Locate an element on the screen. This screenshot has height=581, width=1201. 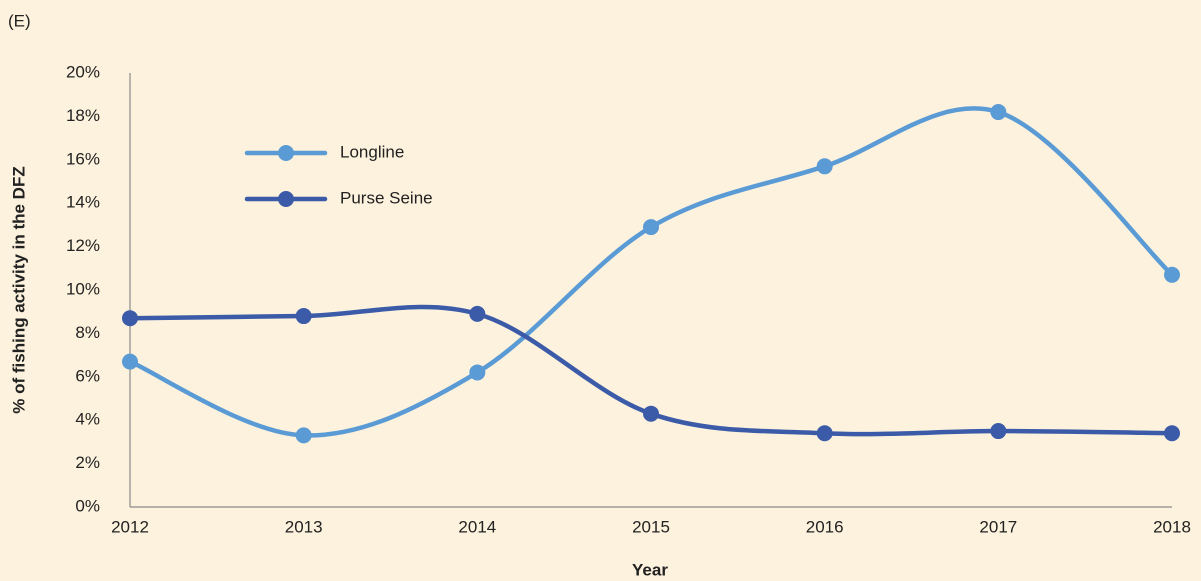
x-tick-label: 2015 is located at coordinates (651, 526).